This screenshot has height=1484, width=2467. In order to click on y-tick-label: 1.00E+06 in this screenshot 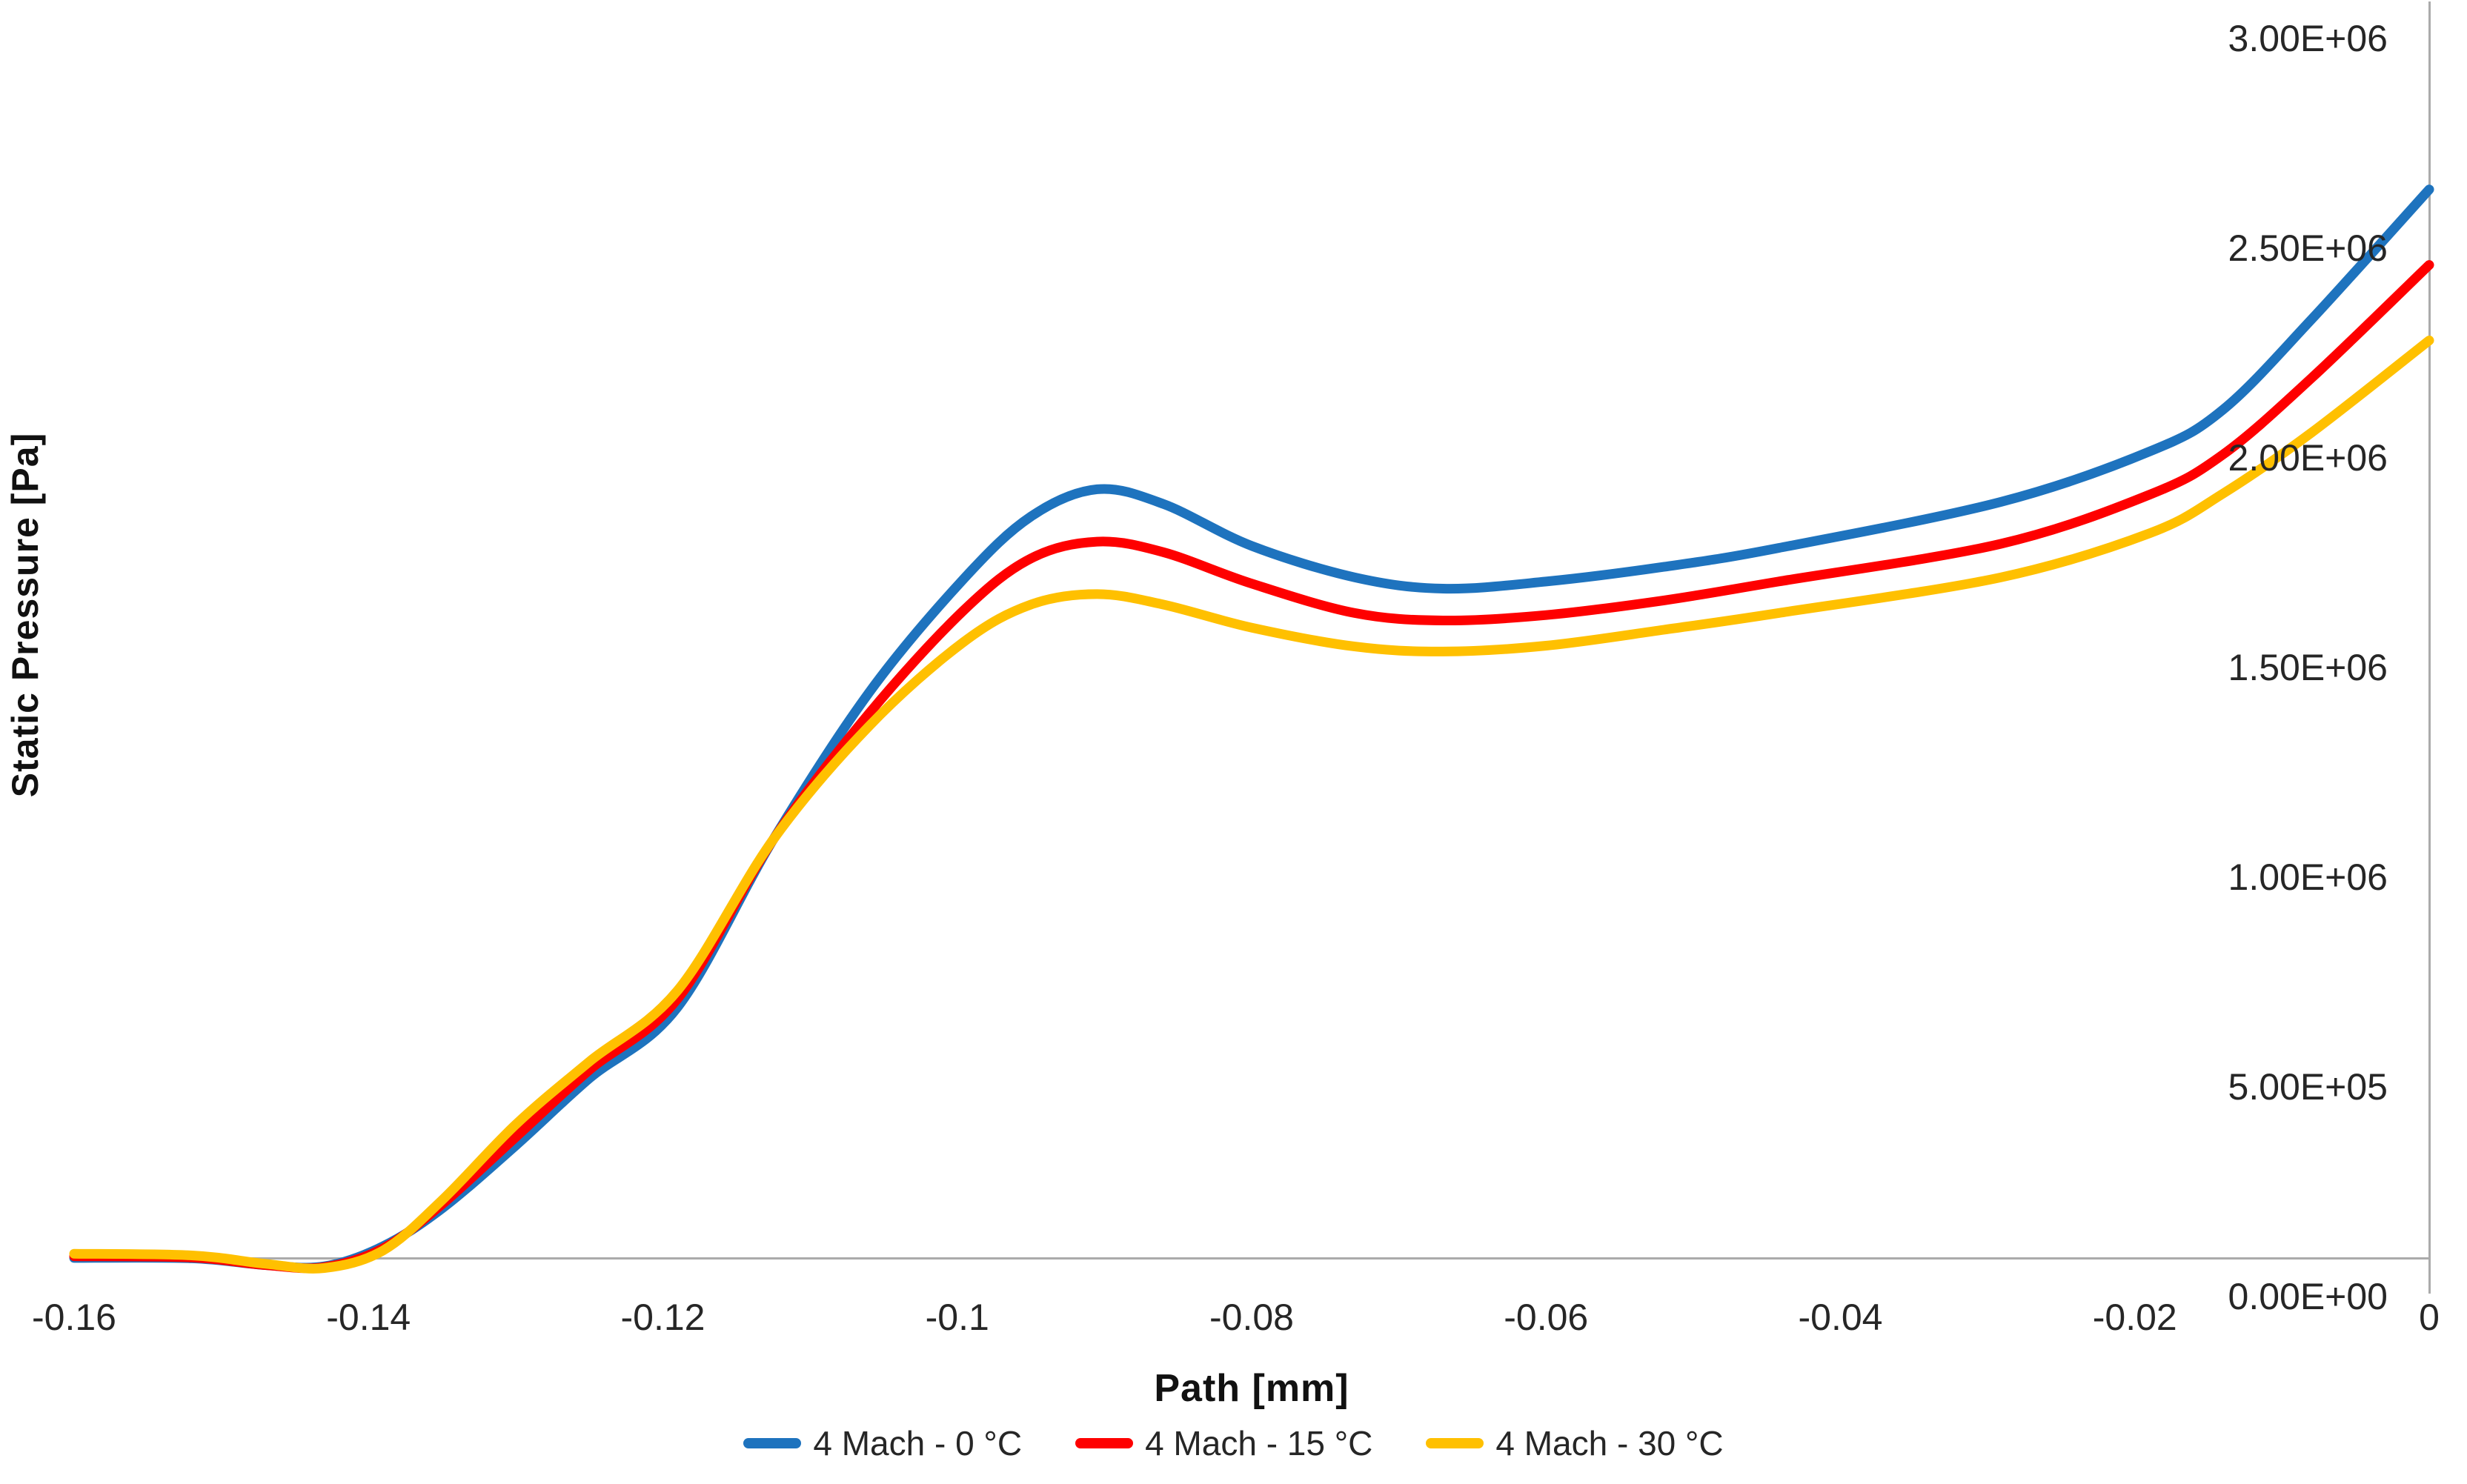, I will do `click(2308, 877)`.